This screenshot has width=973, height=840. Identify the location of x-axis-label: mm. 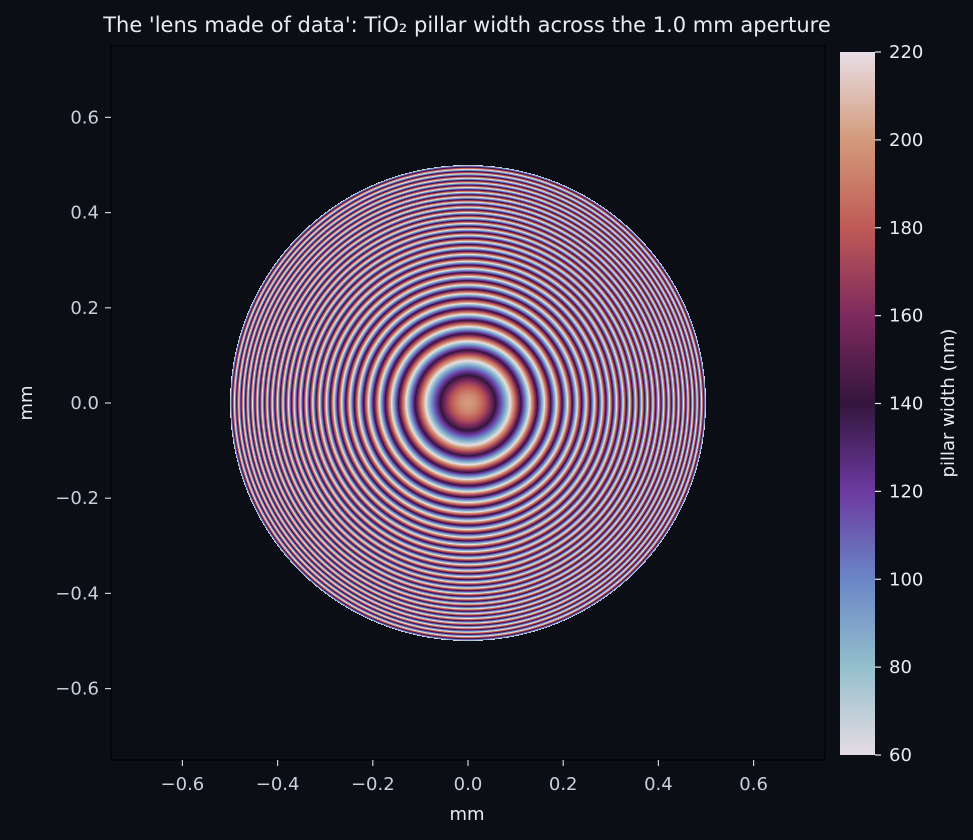
(466, 814).